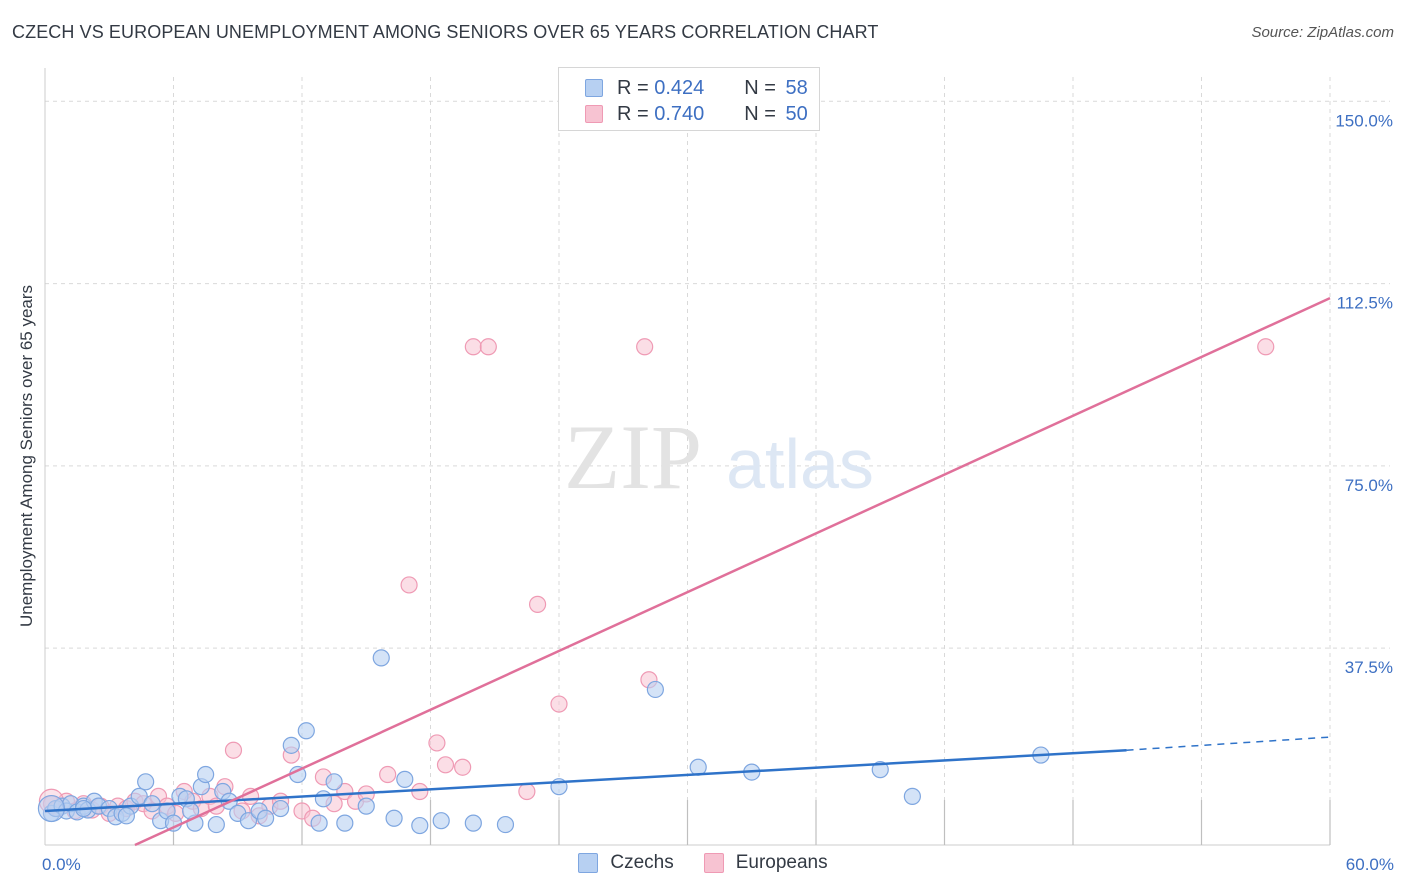  I want to click on legend-r-label-czechs: R =, so click(636, 87).